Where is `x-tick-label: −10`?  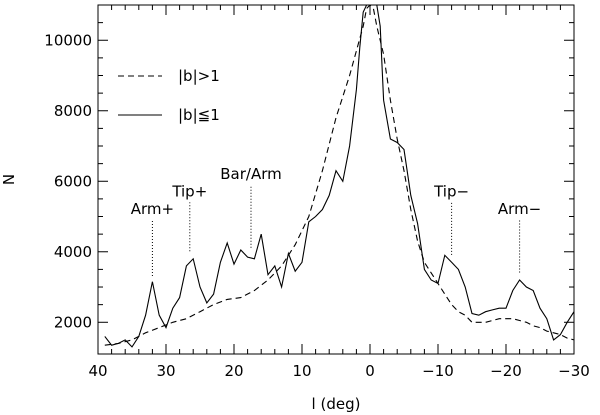 x-tick-label: −10 is located at coordinates (438, 371).